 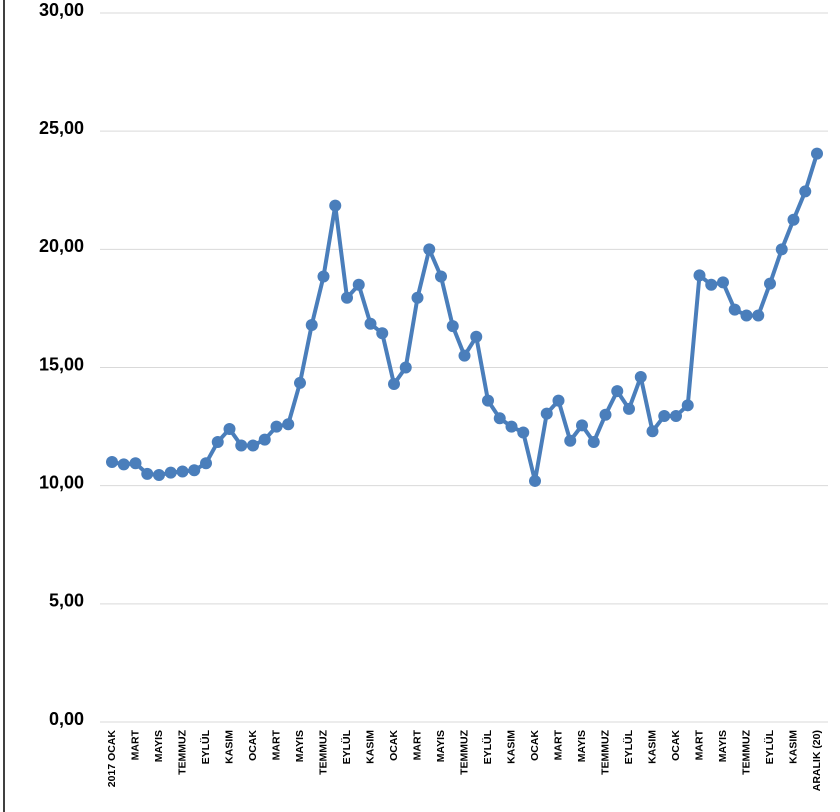 What do you see at coordinates (66, 719) in the screenshot?
I see `y-tick-label: 0,00` at bounding box center [66, 719].